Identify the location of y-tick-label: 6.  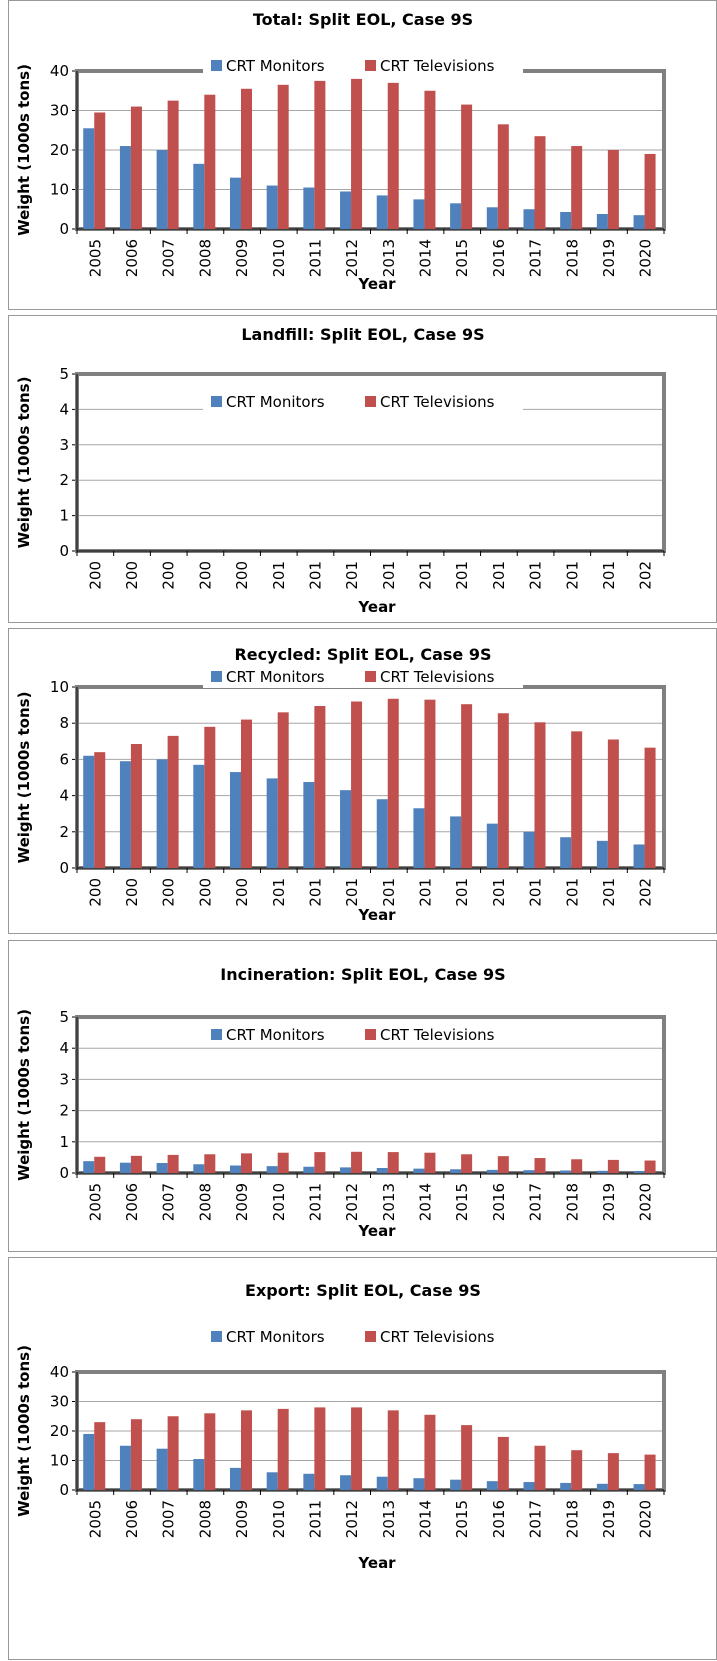
(64, 759).